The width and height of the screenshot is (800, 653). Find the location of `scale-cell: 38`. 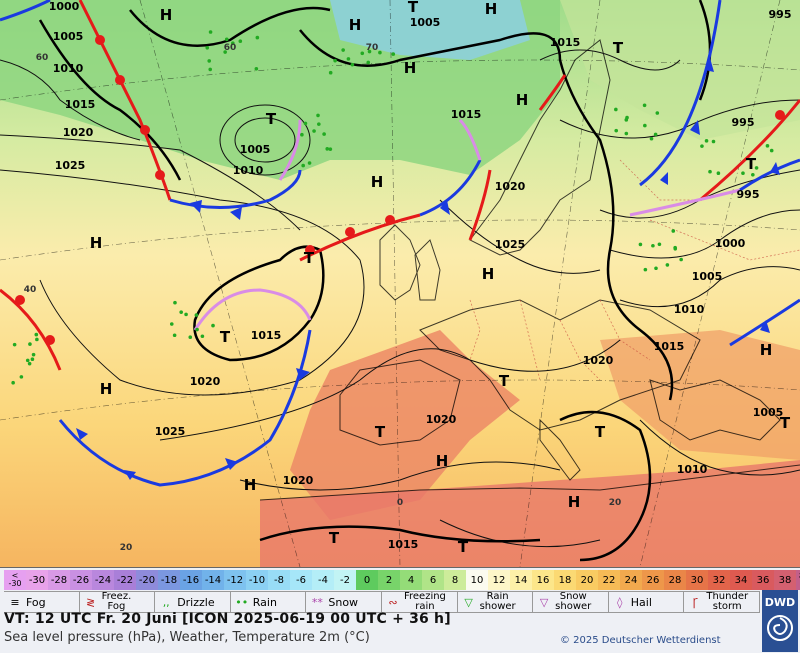

scale-cell: 38 is located at coordinates (785, 580).